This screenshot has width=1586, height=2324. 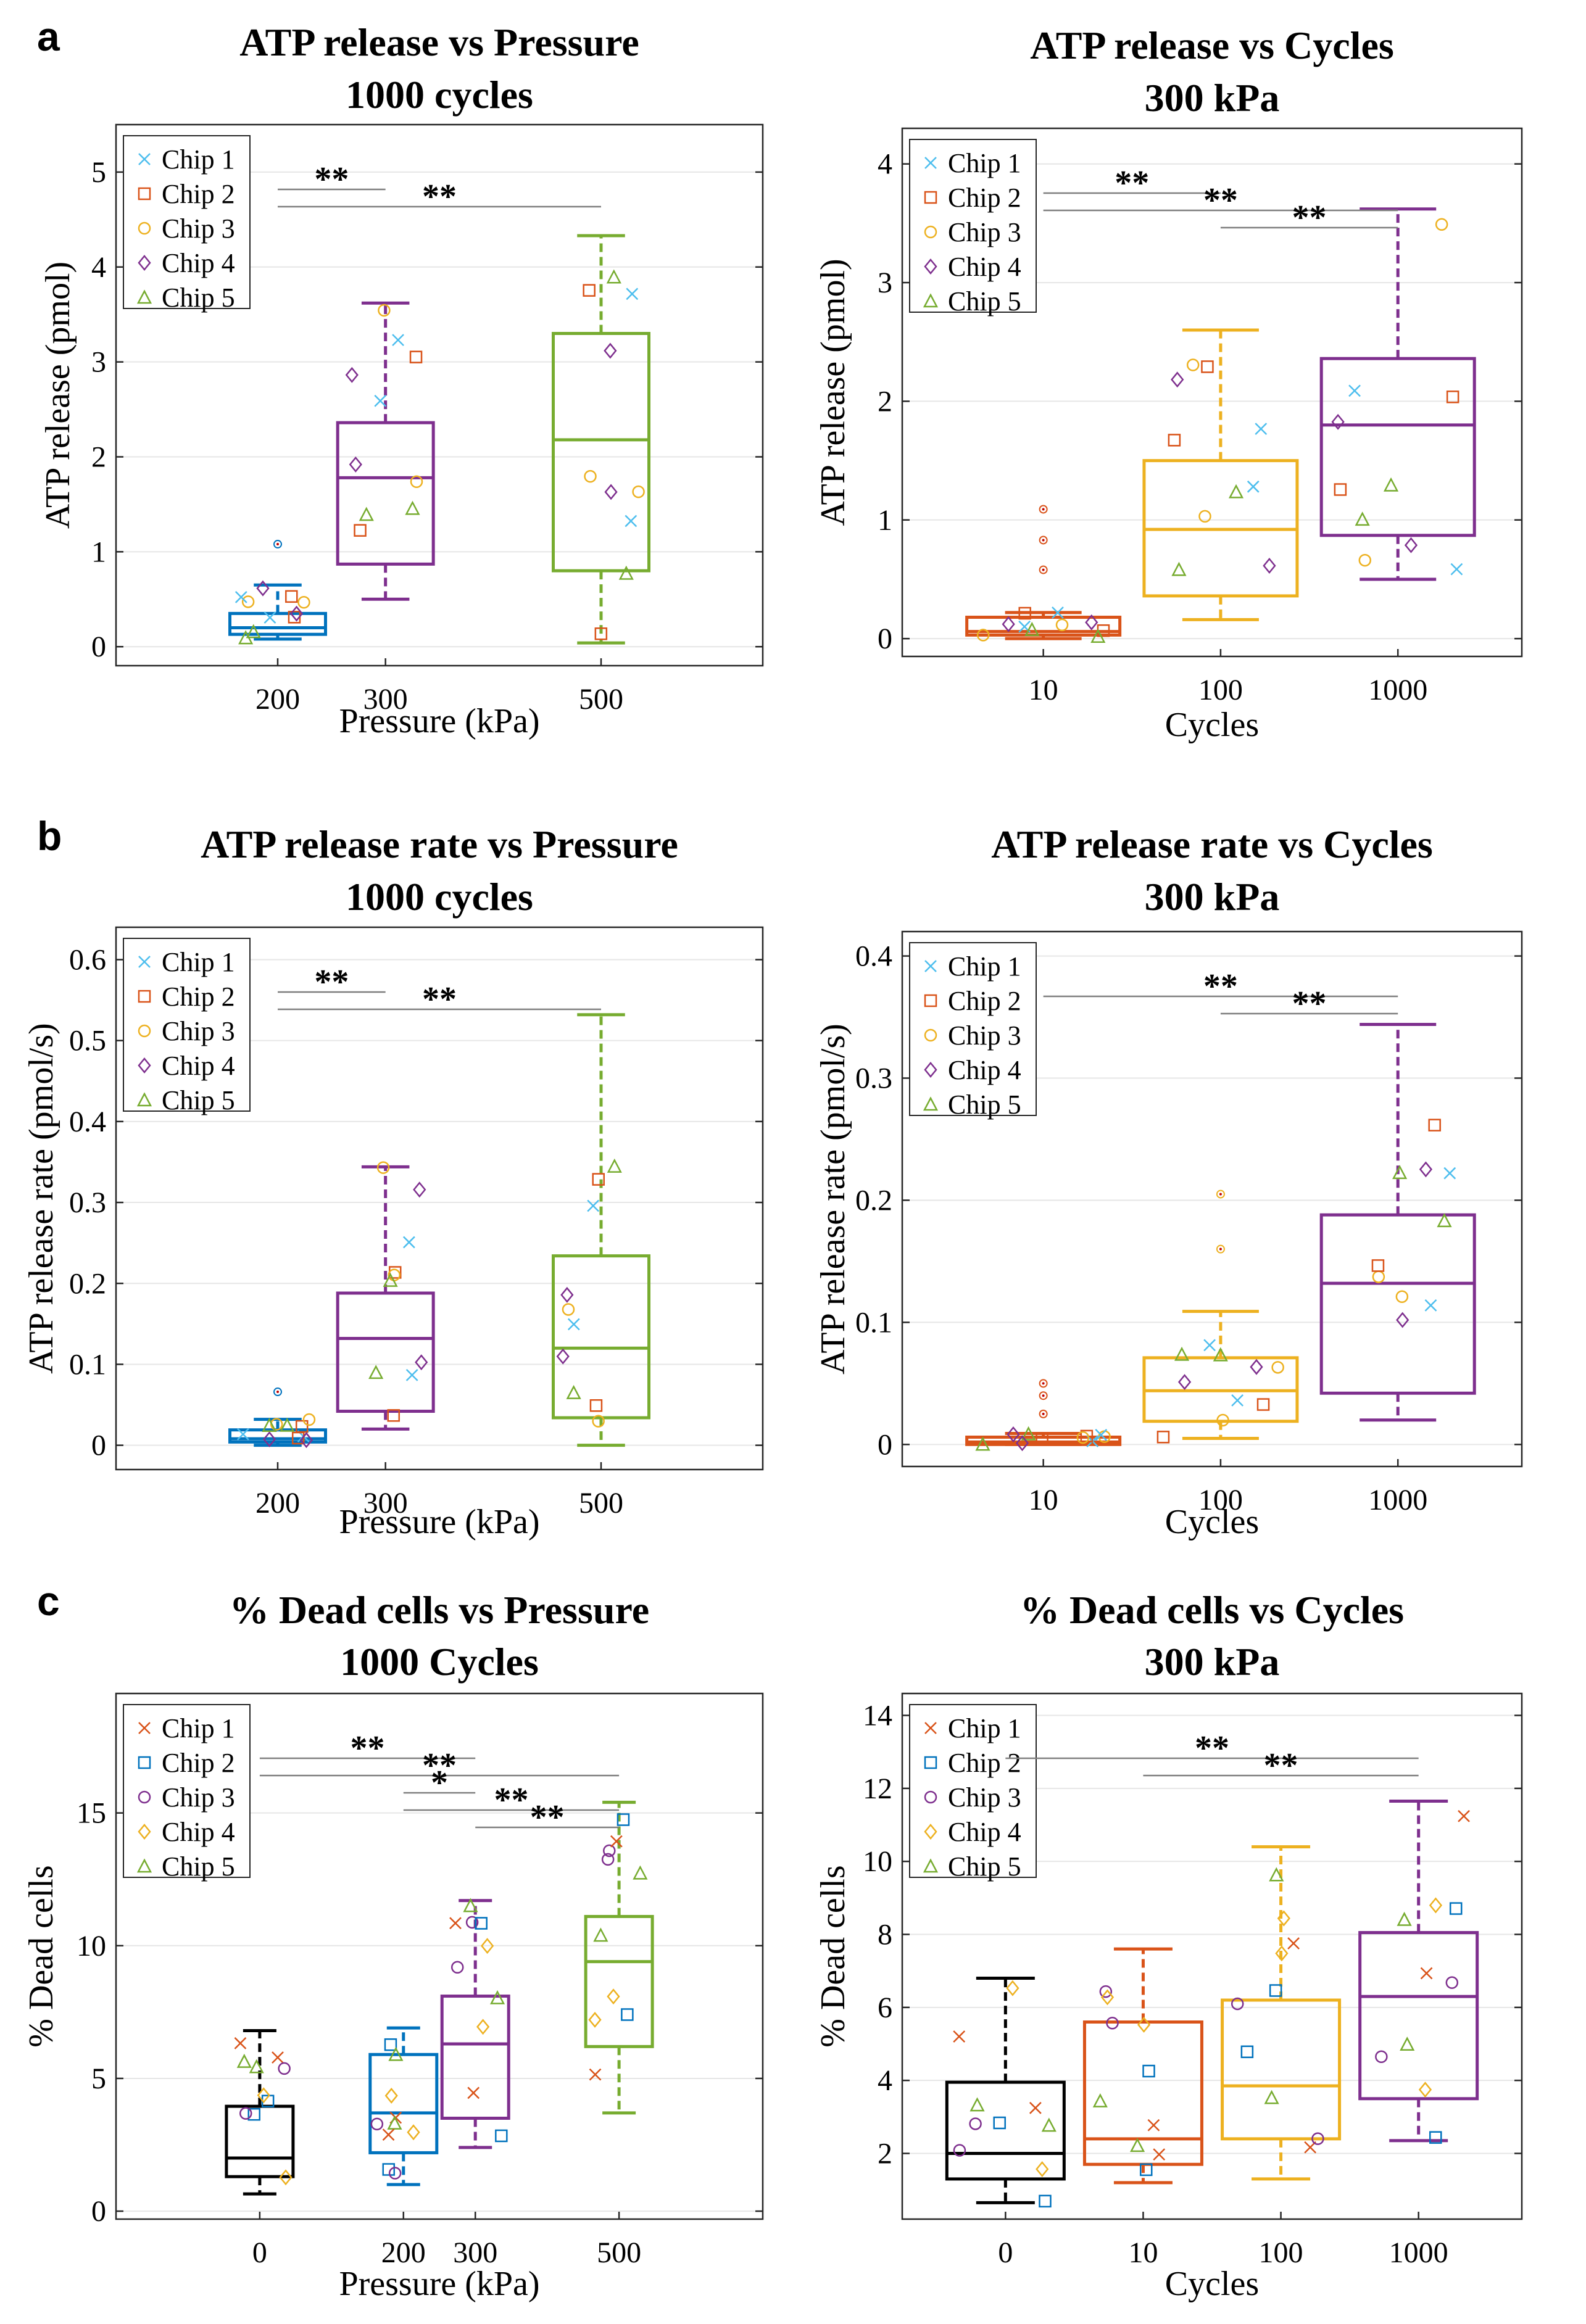 I want to click on ytick-label: 0.4, so click(x=88, y=1122).